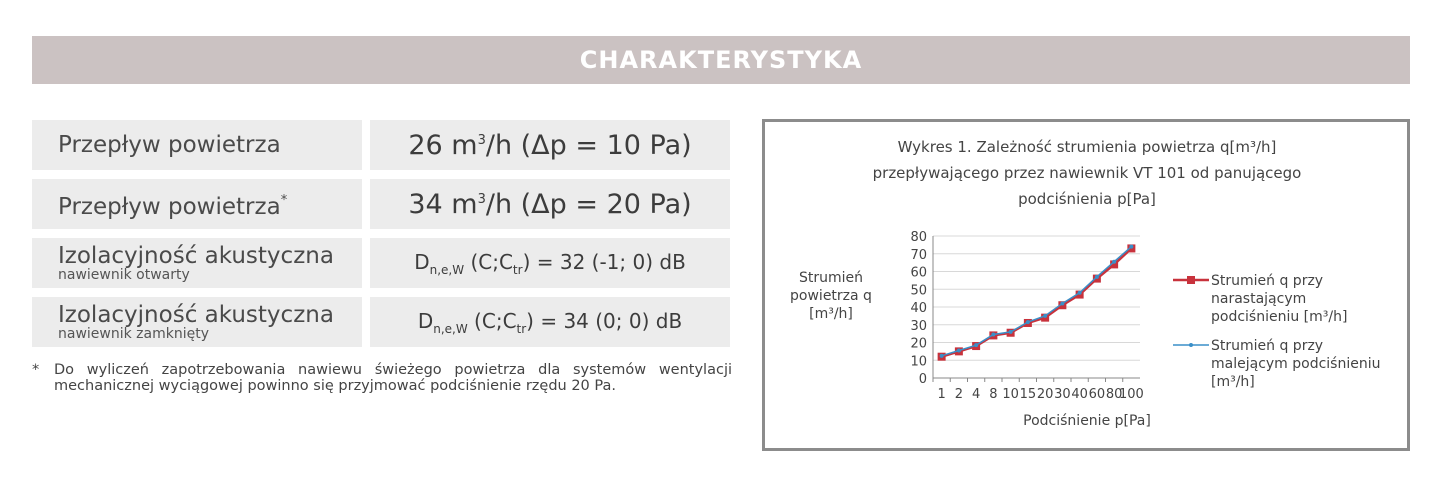  What do you see at coordinates (1233, 382) in the screenshot?
I see `legend-label: [m³/h]` at bounding box center [1233, 382].